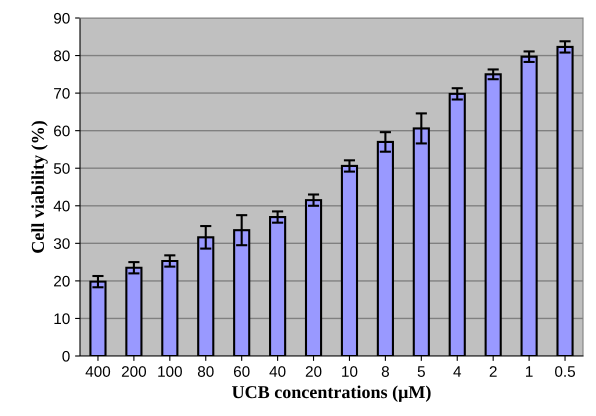  Describe the element at coordinates (314, 371) in the screenshot. I see `x-tick-label: 20` at that location.